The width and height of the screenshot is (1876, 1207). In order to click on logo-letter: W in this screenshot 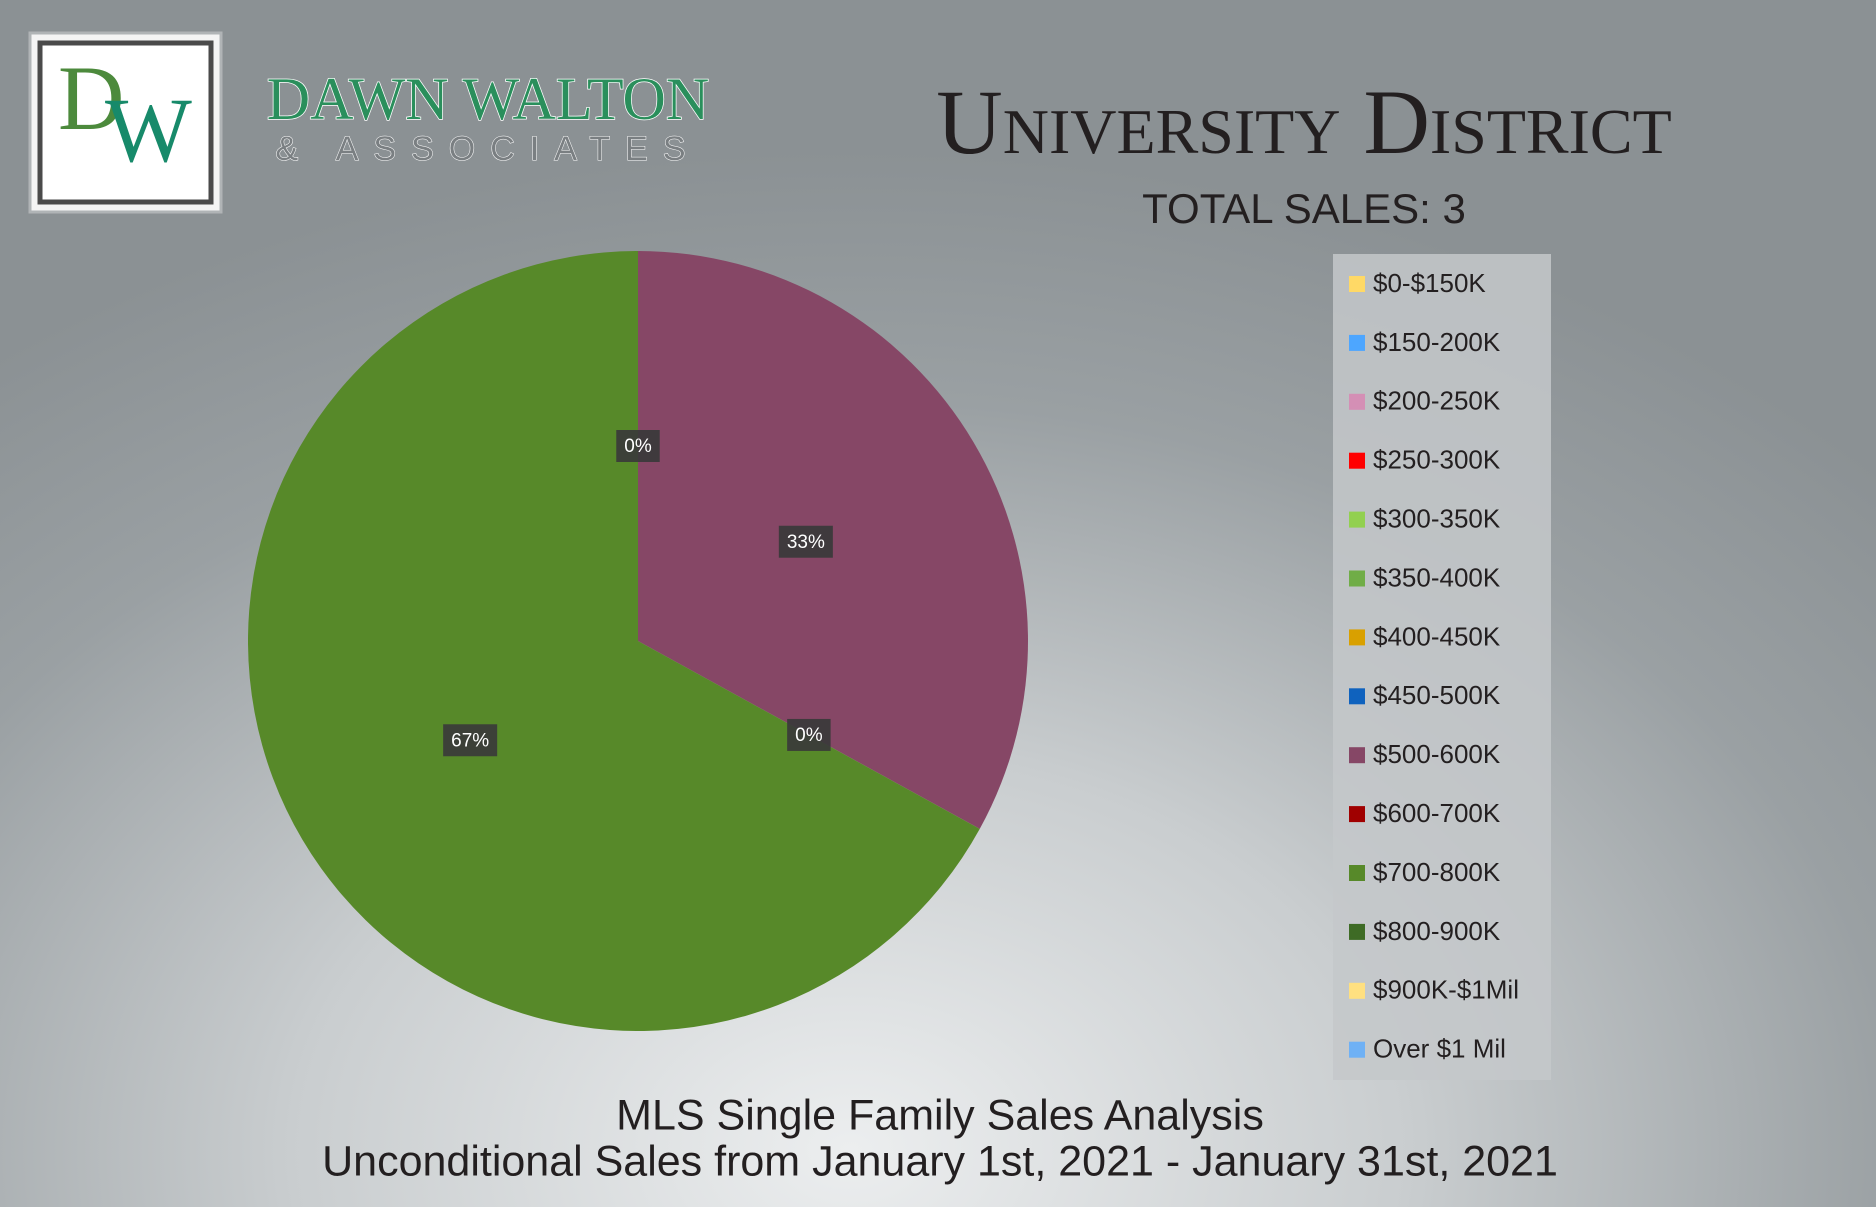, I will do `click(148, 130)`.